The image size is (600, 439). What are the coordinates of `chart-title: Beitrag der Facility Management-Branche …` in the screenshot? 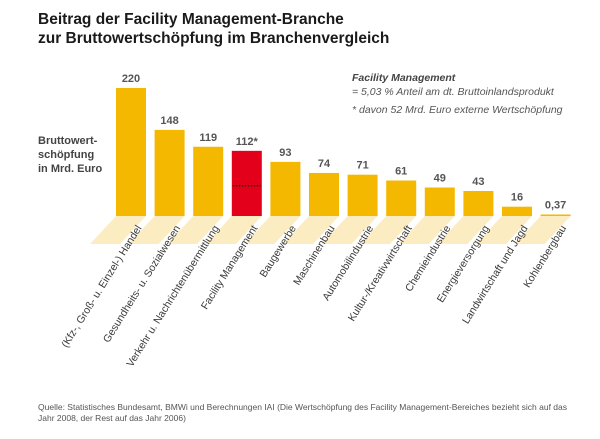 It's located at (213, 29).